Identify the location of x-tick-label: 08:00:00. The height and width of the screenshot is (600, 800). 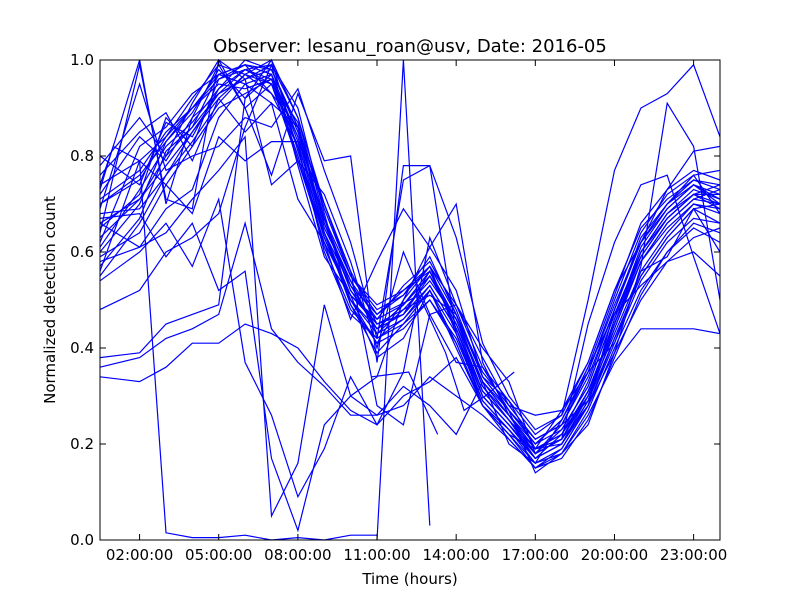
(297, 555).